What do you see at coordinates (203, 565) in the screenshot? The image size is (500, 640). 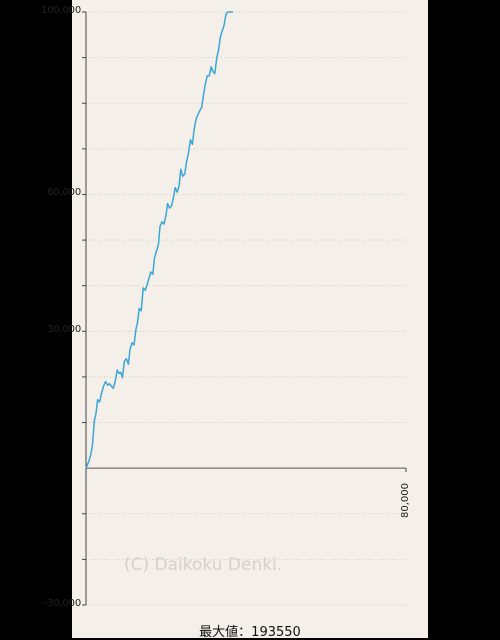 I see `watermark-text: (C) Daikoku Denki.` at bounding box center [203, 565].